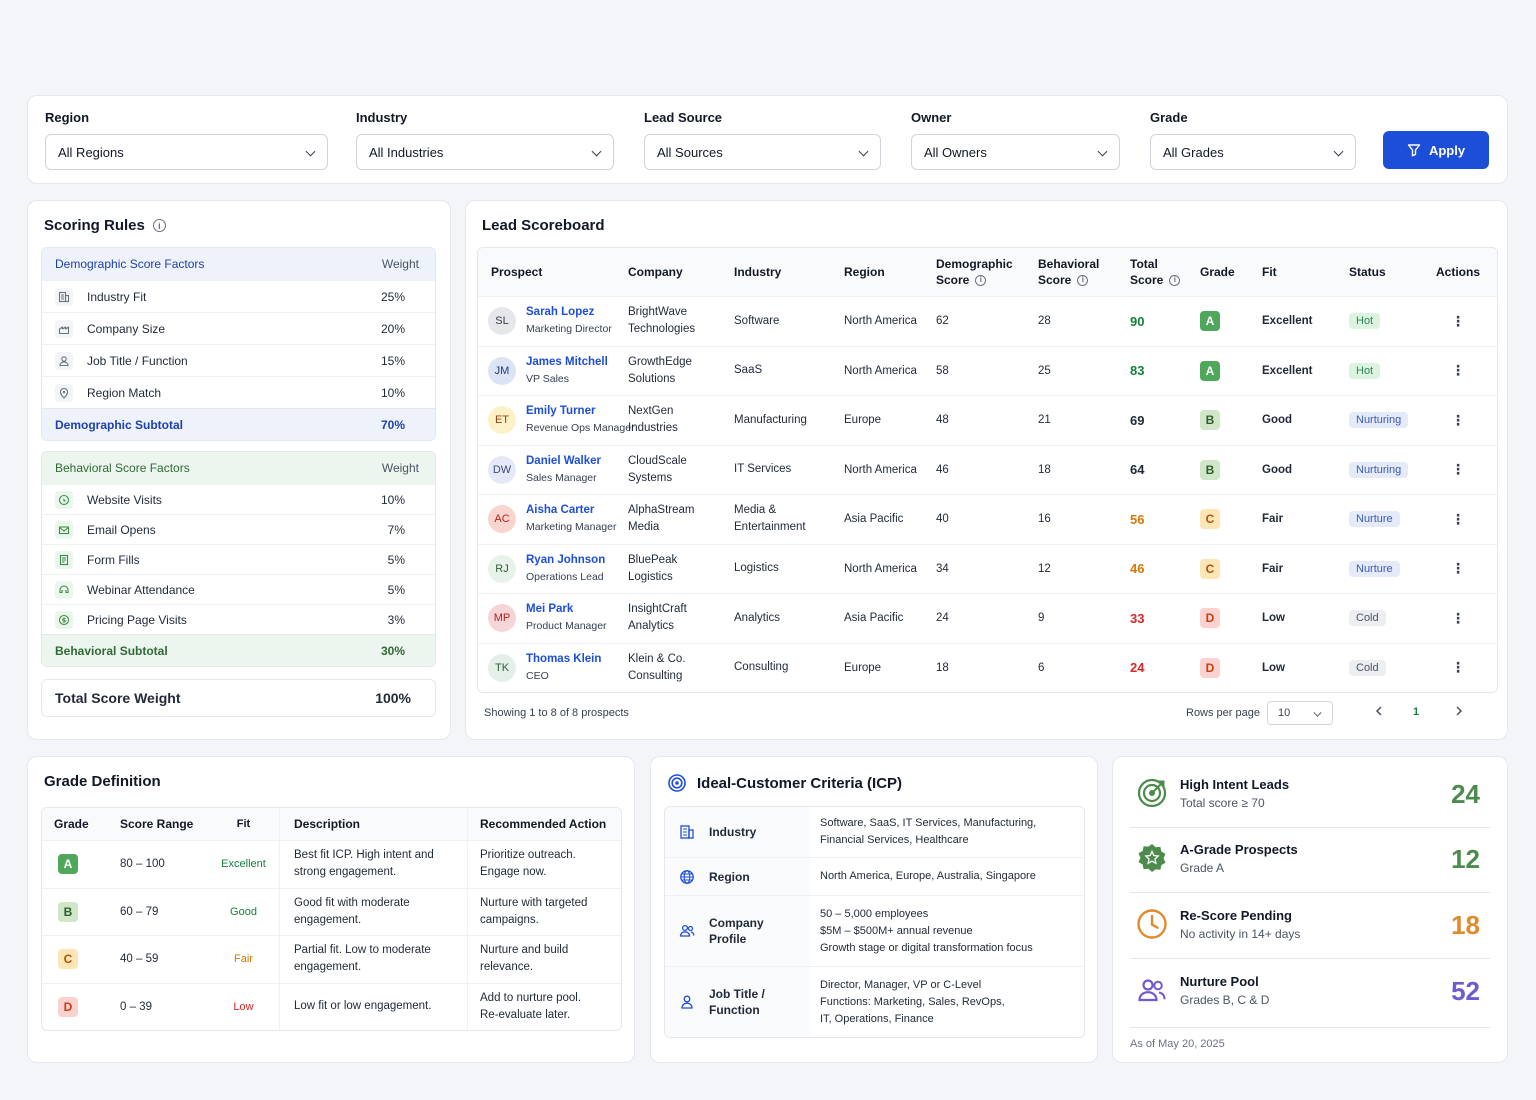 The image size is (1536, 1100). What do you see at coordinates (1310, 860) in the screenshot?
I see `kpi-a-grade-prospects: A-Grade Prospects Grade A 12` at bounding box center [1310, 860].